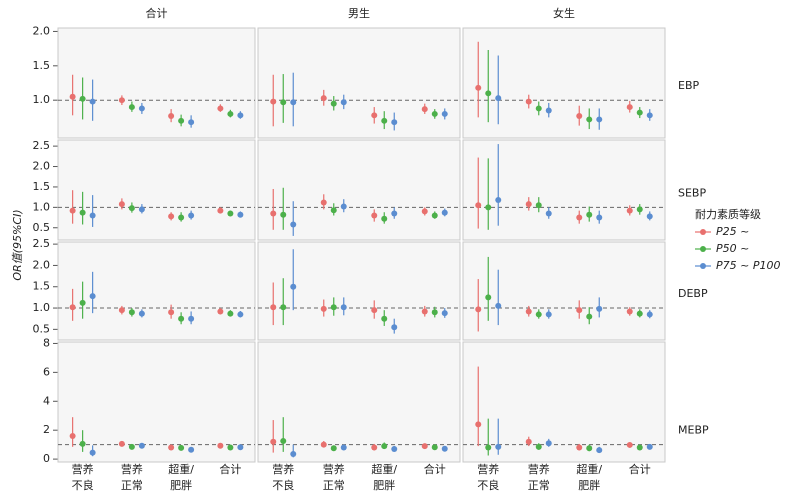 This screenshot has width=788, height=495. I want to click on y-tick-label: 0, so click(46, 458).